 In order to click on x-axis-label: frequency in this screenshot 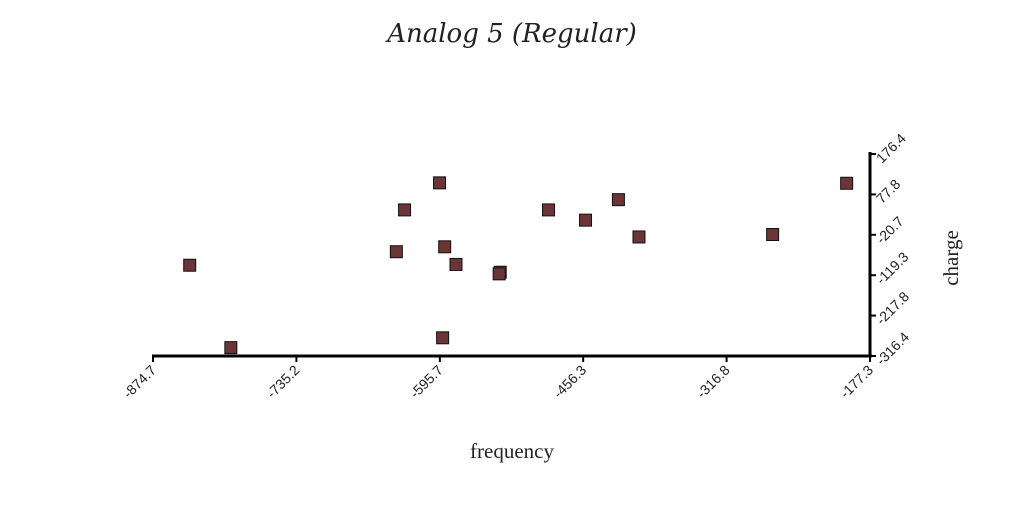, I will do `click(512, 451)`.